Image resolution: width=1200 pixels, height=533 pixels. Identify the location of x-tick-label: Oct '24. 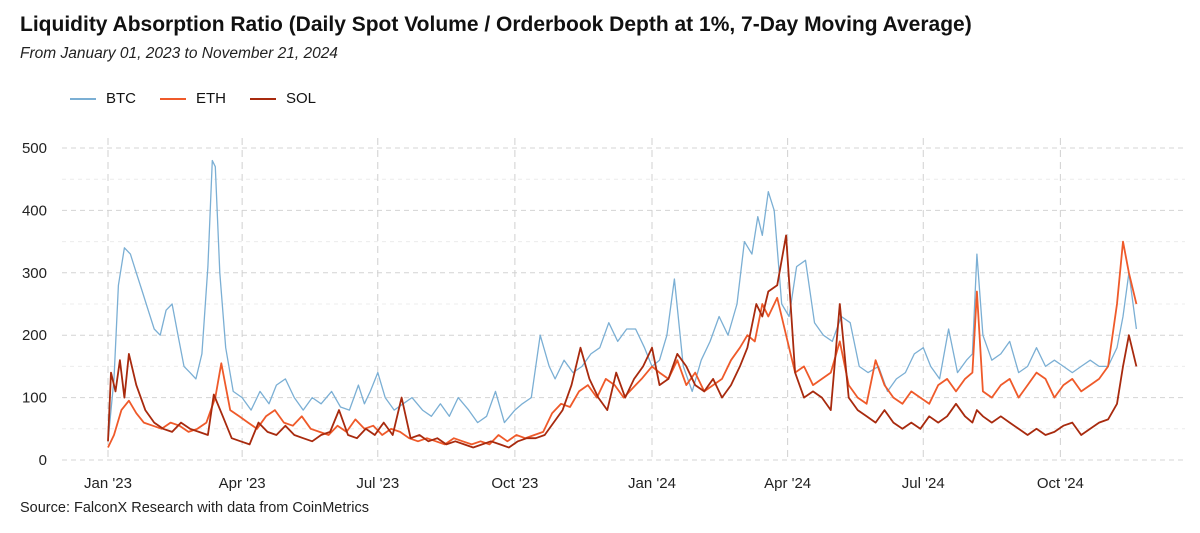
(1060, 483).